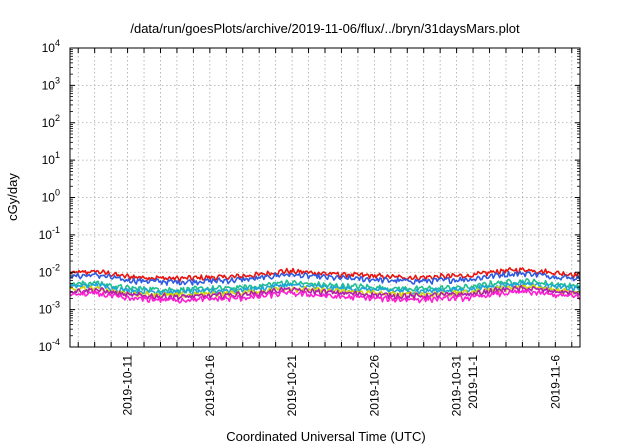 The image size is (640, 448). Describe the element at coordinates (128, 385) in the screenshot. I see `x-tick-label: 2019-10-11` at that location.